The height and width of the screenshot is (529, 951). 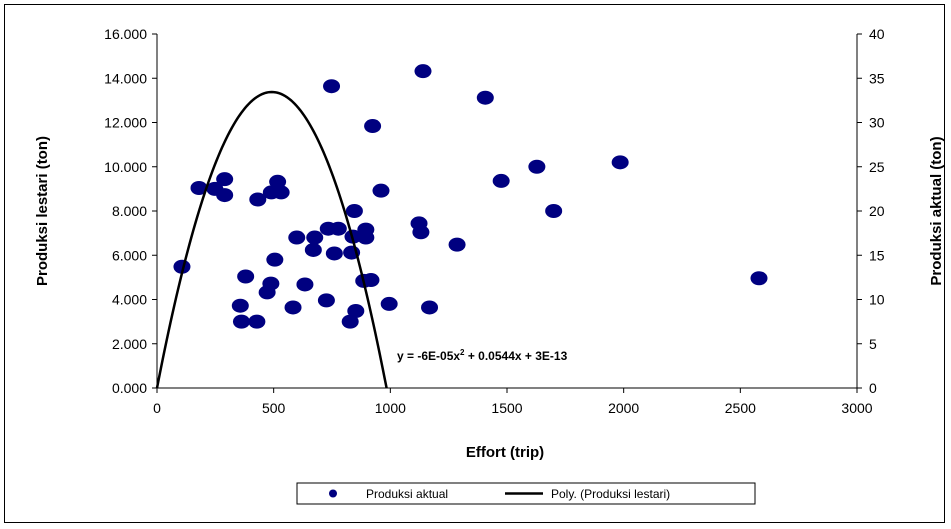 I want to click on y-left-tick-label: 2.000, so click(x=129, y=344).